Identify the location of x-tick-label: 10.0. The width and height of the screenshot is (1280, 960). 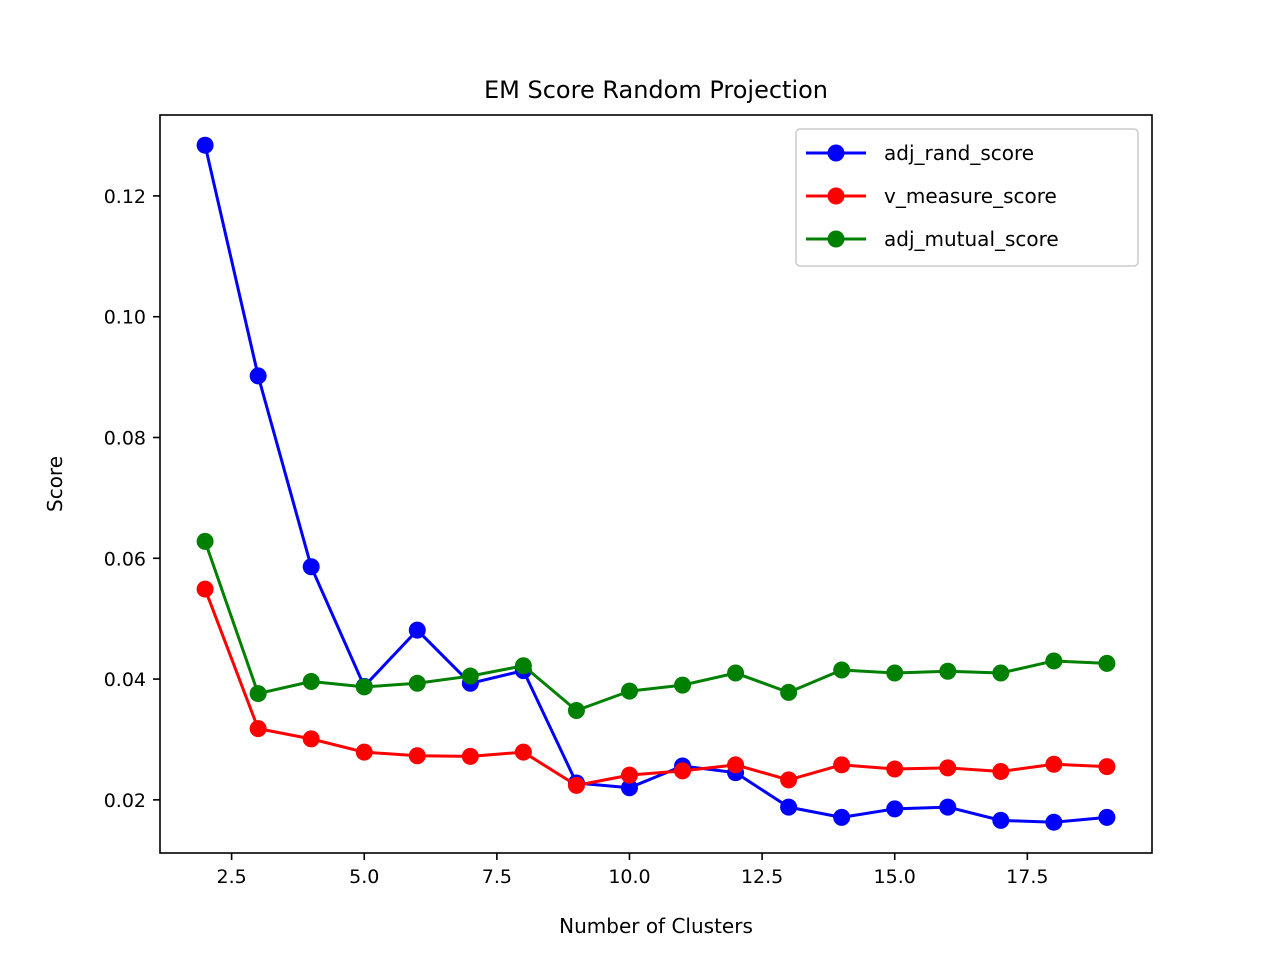
(629, 877).